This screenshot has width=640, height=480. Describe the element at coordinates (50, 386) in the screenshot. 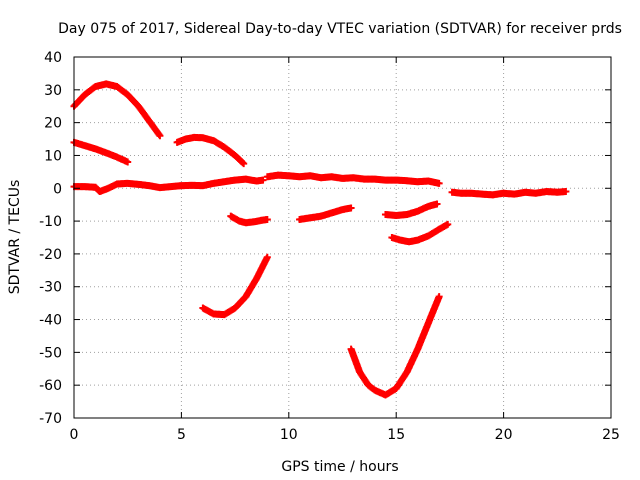

I see `y-tick-label: -60` at that location.